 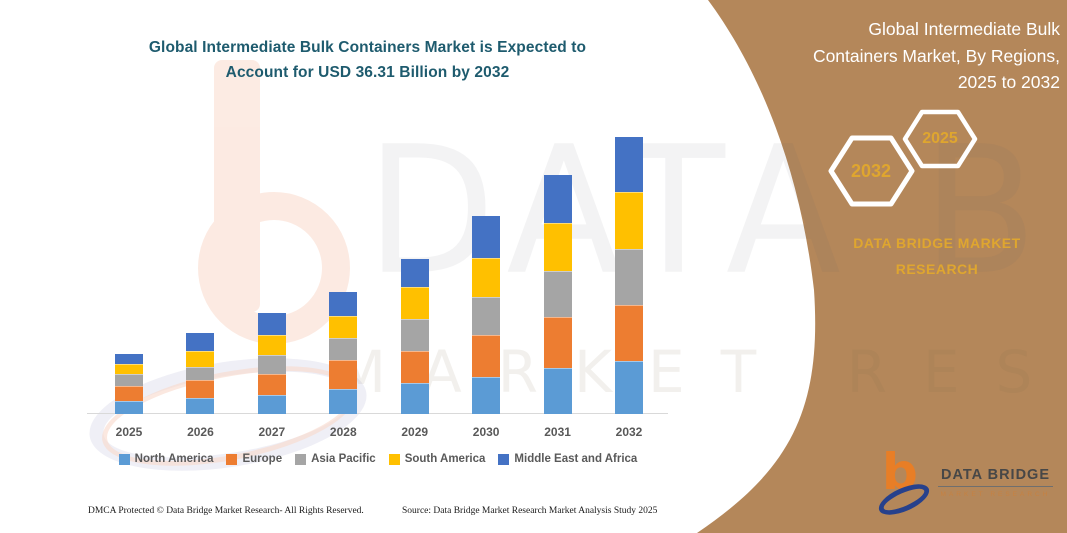 I want to click on x-axis-label-2031: 2031, so click(x=557, y=432).